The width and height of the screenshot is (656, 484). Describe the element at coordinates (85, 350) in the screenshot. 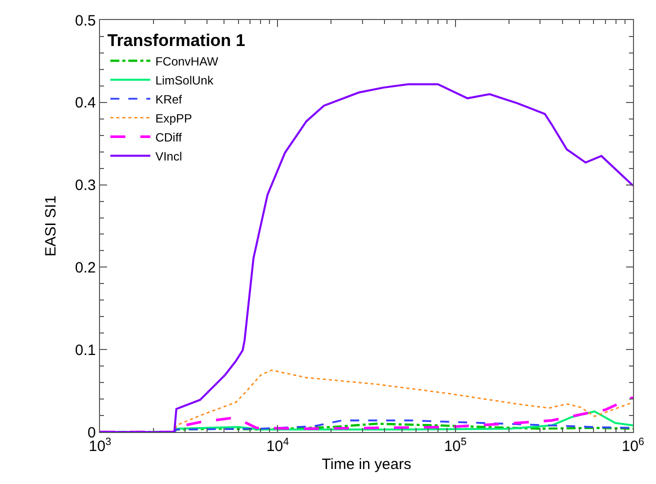

I see `y-tick-label: 0.1` at that location.